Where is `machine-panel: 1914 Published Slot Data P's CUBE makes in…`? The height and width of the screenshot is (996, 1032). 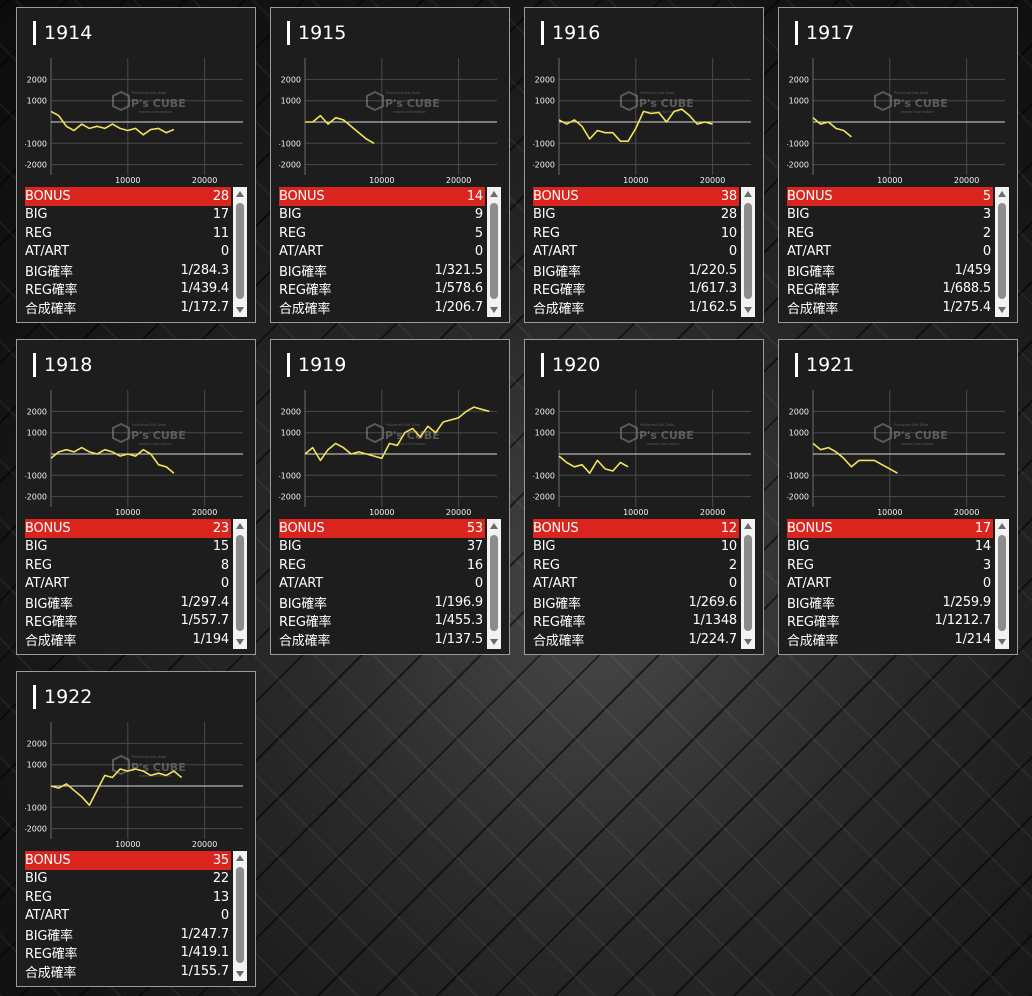
machine-panel: 1914 Published Slot Data P's CUBE makes in… is located at coordinates (136, 165).